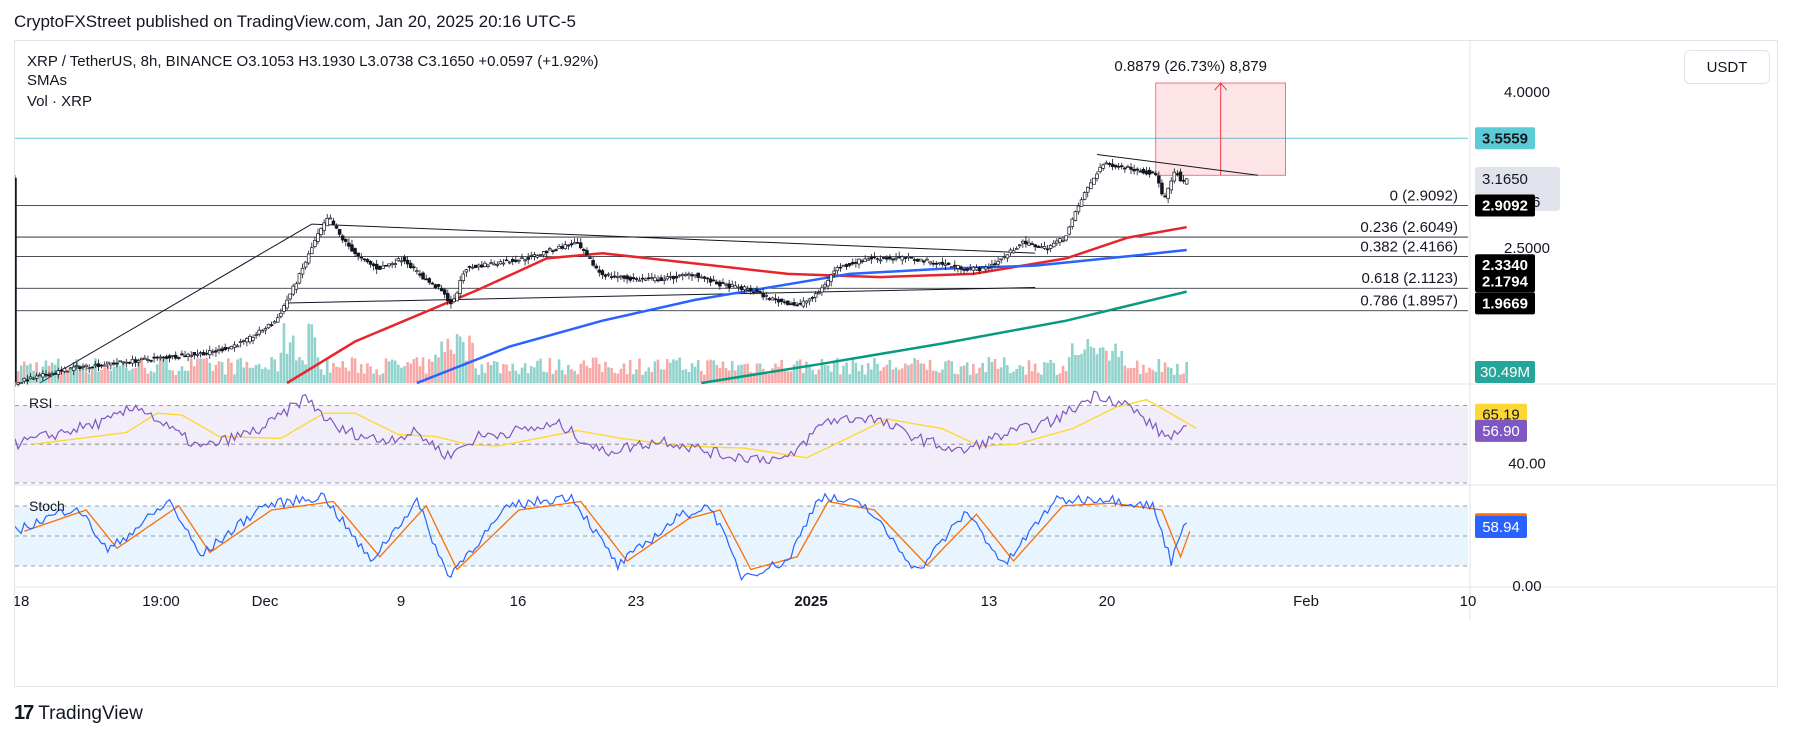 The width and height of the screenshot is (1793, 740). Describe the element at coordinates (1505, 138) in the screenshot. I see `price-badge` at that location.